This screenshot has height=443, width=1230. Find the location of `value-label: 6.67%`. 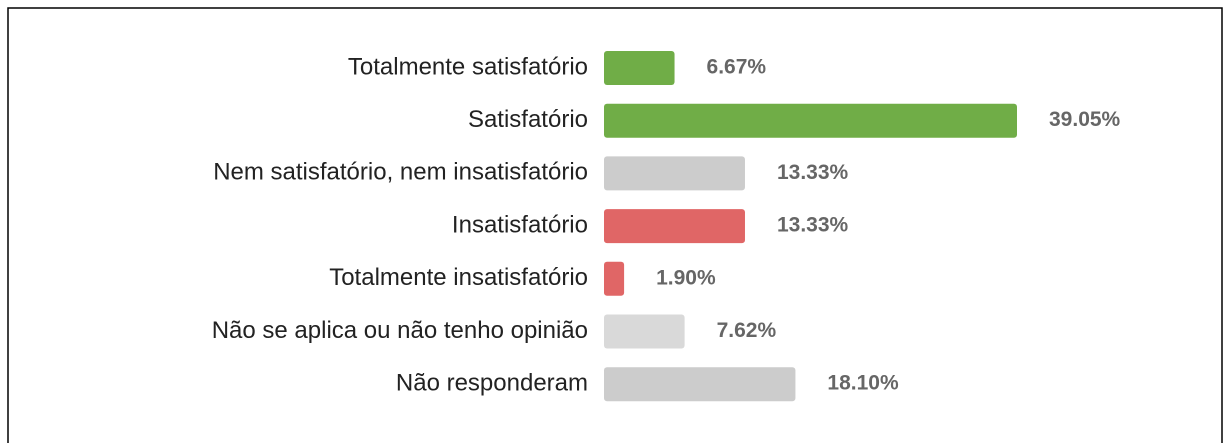

value-label: 6.67% is located at coordinates (737, 67).